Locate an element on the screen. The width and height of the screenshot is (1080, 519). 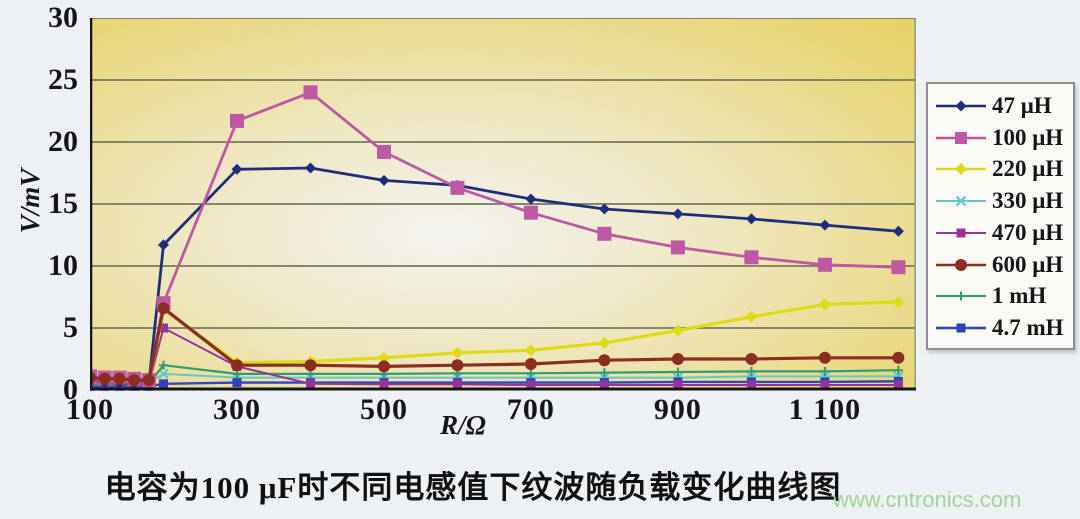
y-tick-label: 15 is located at coordinates (63, 203).